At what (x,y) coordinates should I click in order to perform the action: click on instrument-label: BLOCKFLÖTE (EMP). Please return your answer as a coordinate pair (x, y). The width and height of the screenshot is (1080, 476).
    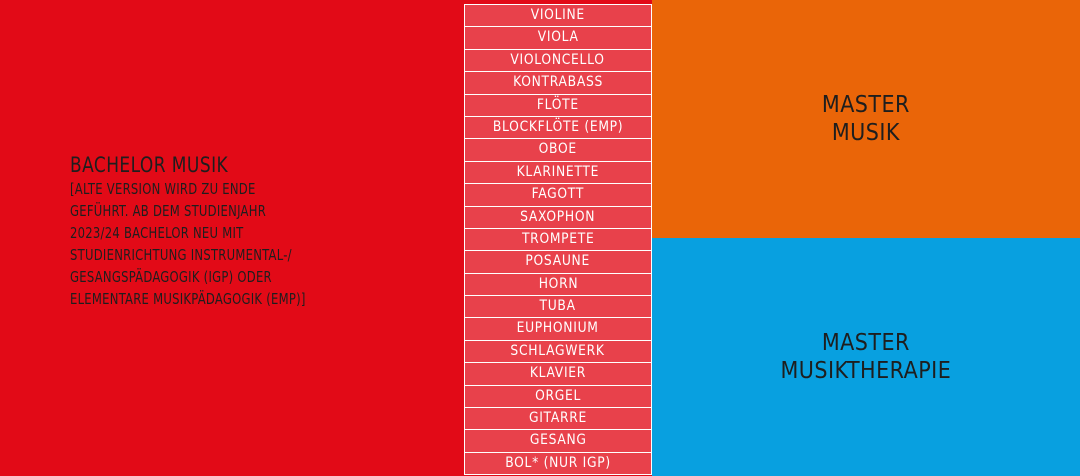
    Looking at the image, I should click on (558, 126).